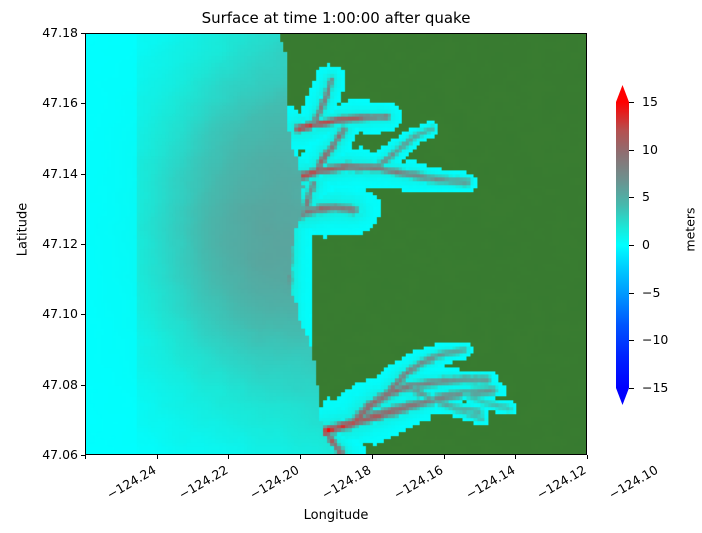  I want to click on y-axis-label: Latitude, so click(23, 229).